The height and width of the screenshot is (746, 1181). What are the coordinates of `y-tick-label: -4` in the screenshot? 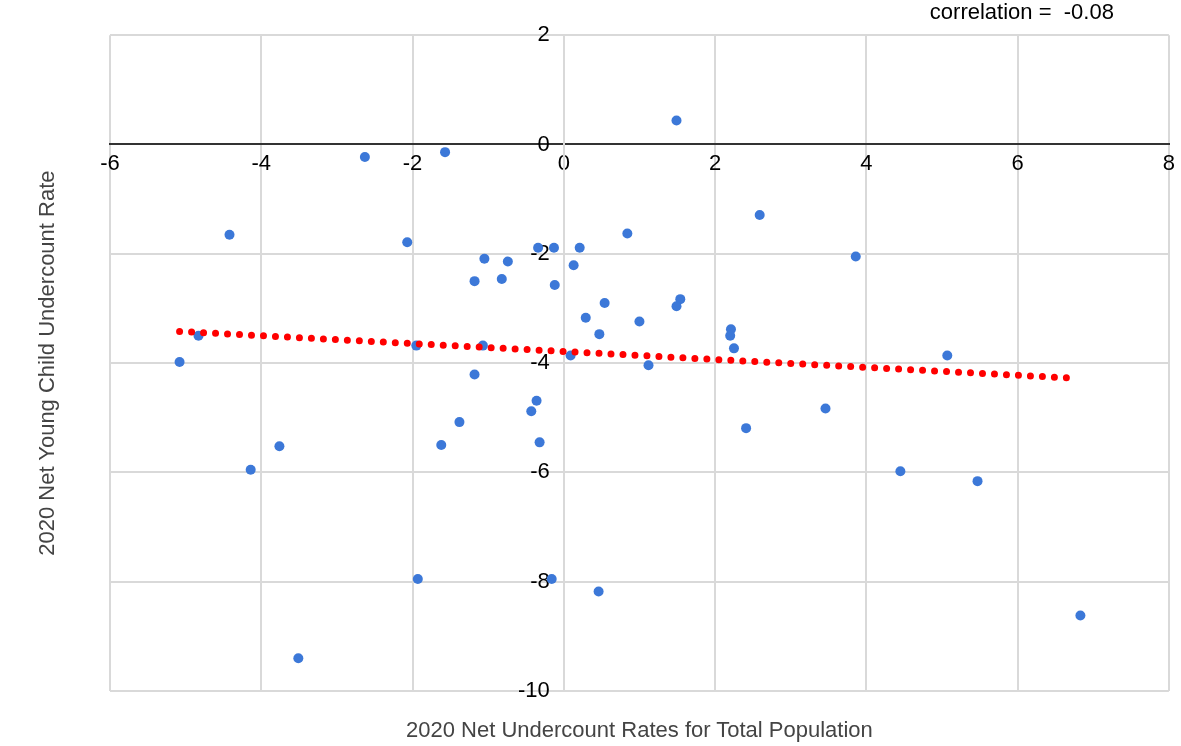 It's located at (540, 362).